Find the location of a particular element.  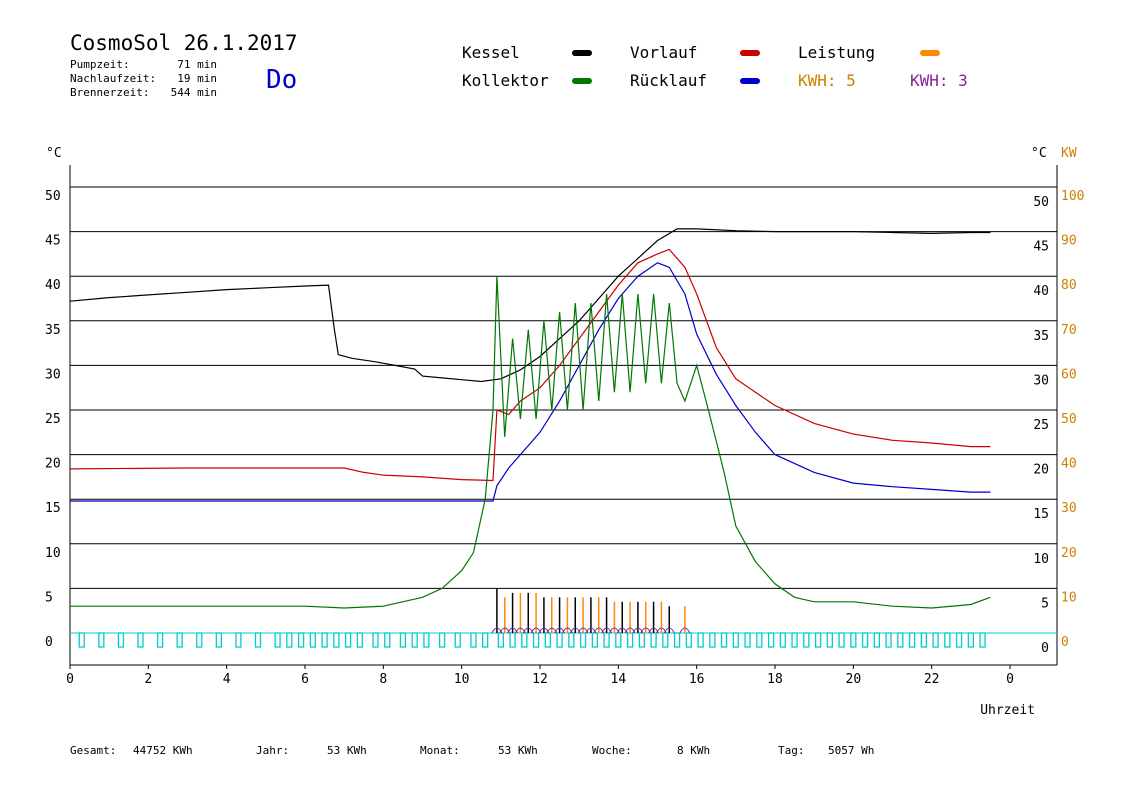

y-tick-right-40: 40 is located at coordinates (1041, 291).